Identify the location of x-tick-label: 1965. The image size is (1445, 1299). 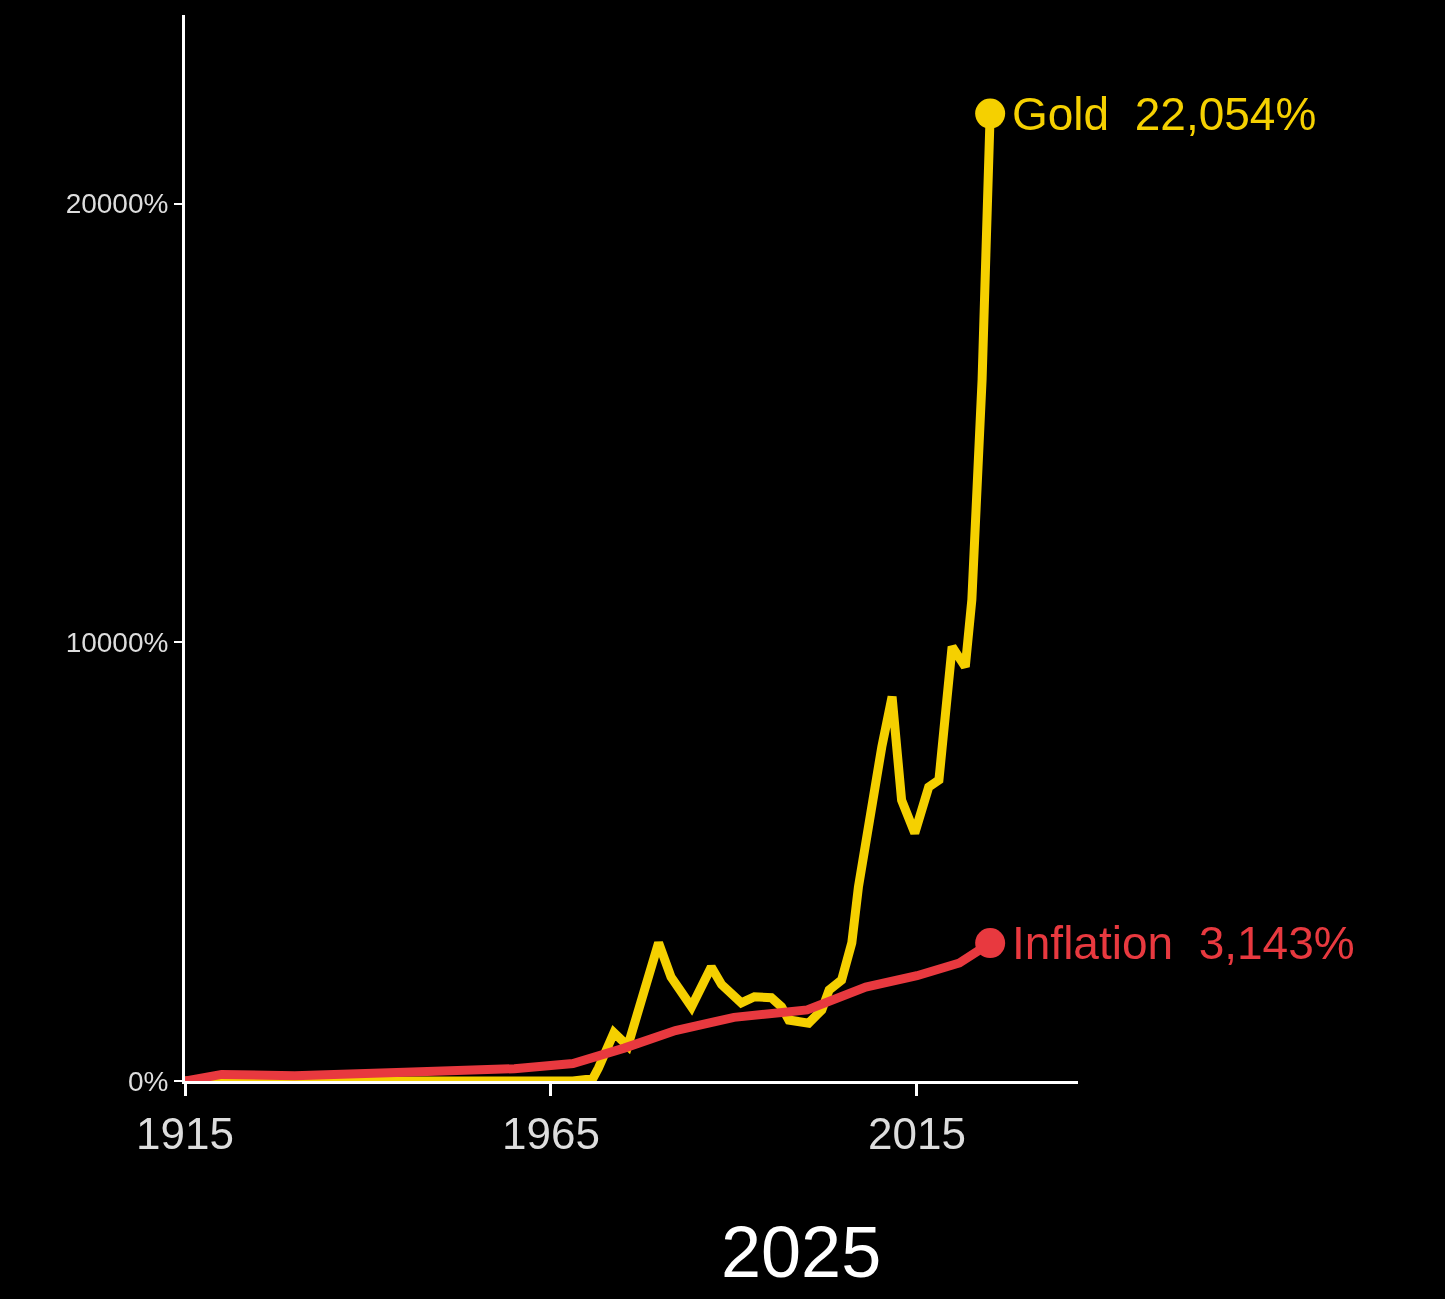
(551, 1133).